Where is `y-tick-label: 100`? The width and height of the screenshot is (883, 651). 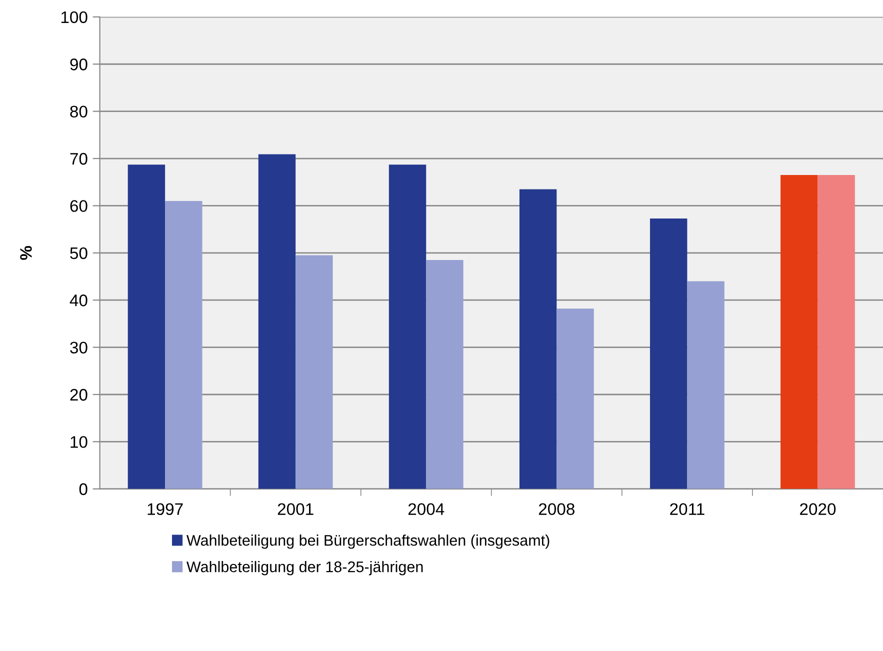
y-tick-label: 100 is located at coordinates (74, 17).